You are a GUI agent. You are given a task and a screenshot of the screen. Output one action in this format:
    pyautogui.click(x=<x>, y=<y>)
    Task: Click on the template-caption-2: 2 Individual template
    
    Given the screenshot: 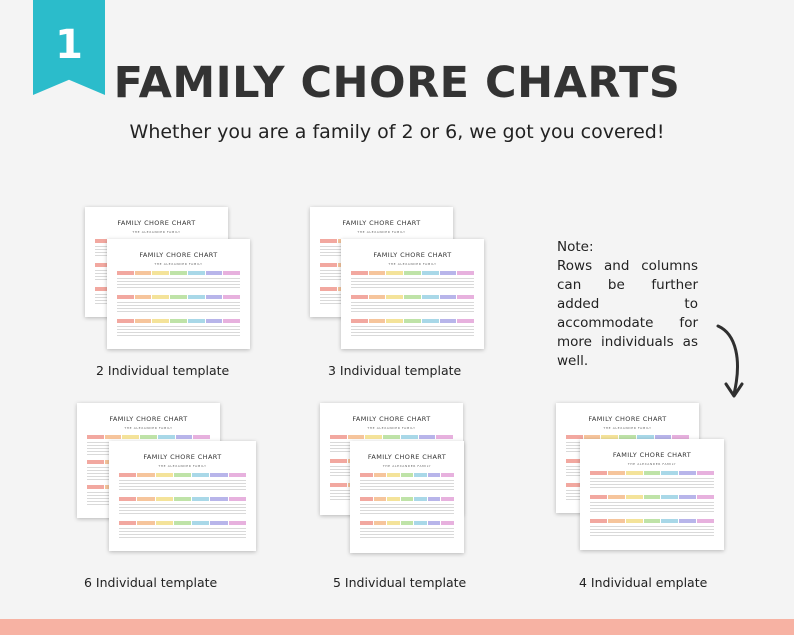 What is the action you would take?
    pyautogui.click(x=163, y=370)
    